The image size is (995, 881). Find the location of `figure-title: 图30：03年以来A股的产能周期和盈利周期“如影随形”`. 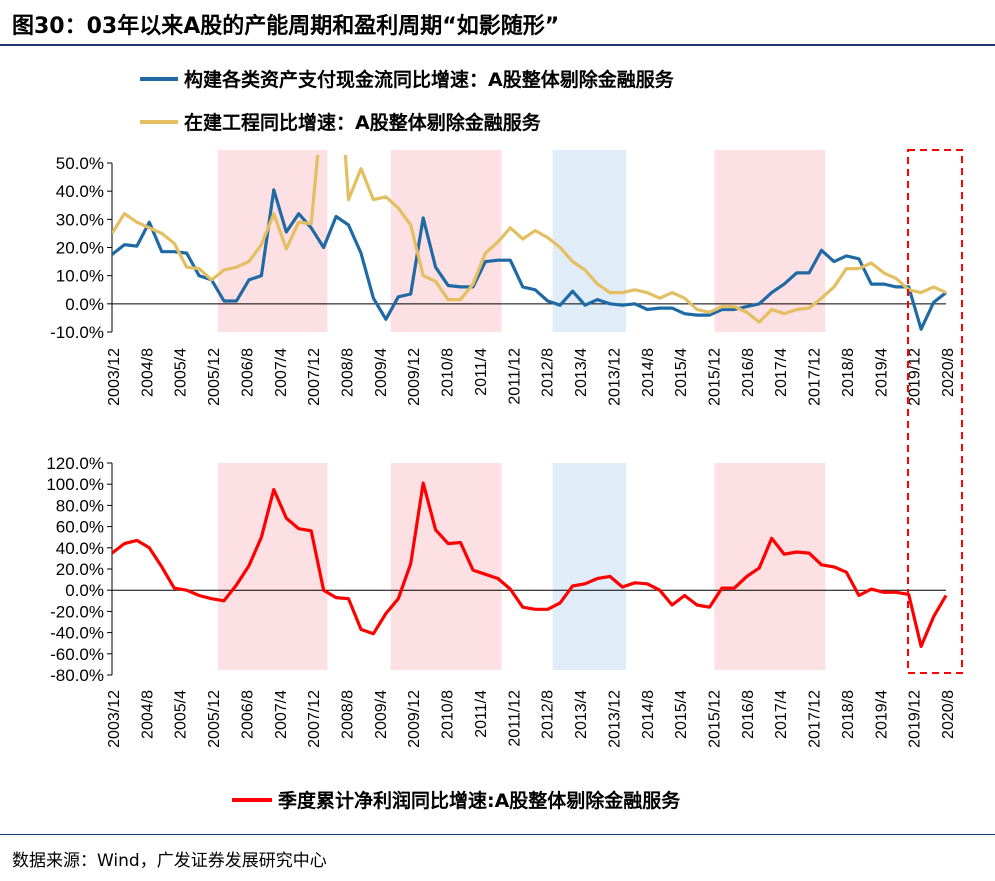

figure-title: 图30：03年以来A股的产能周期和盈利周期“如影随形” is located at coordinates (286, 26).